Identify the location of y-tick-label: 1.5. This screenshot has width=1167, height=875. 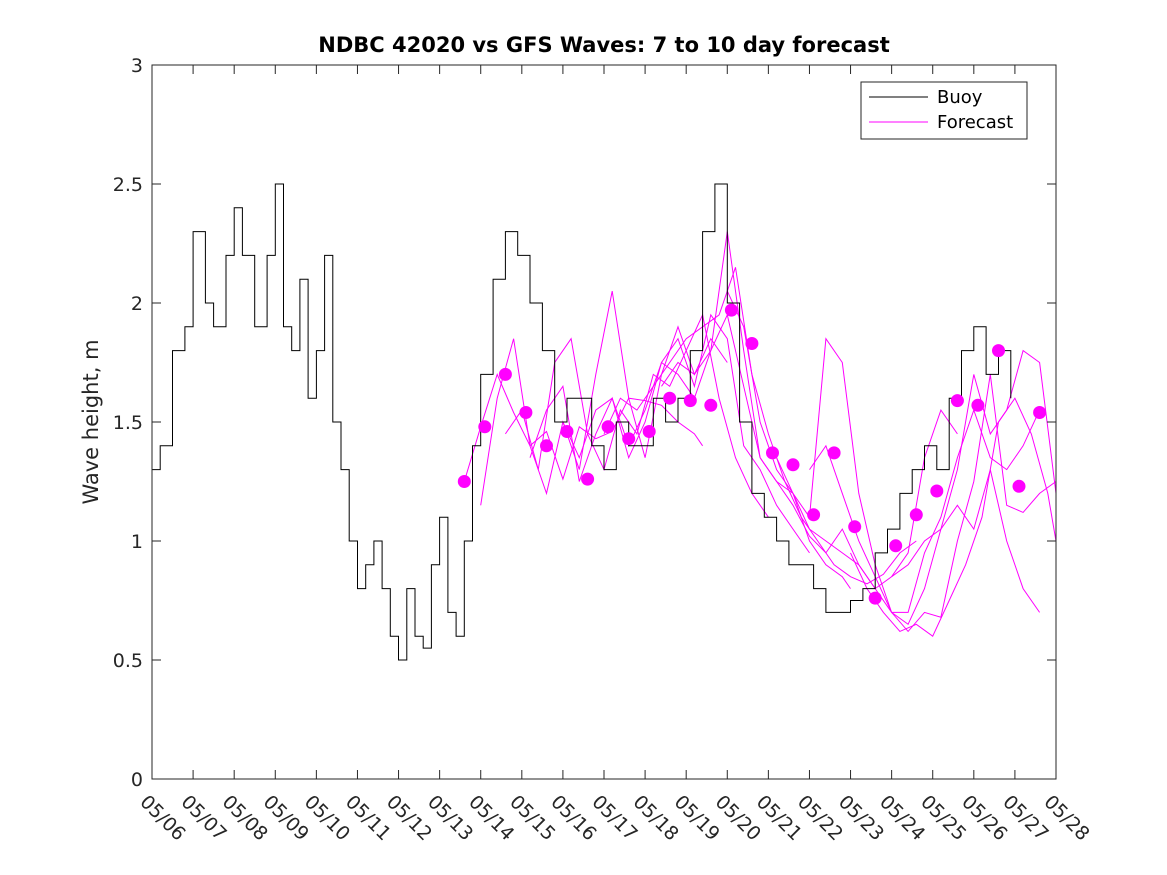
(128, 423).